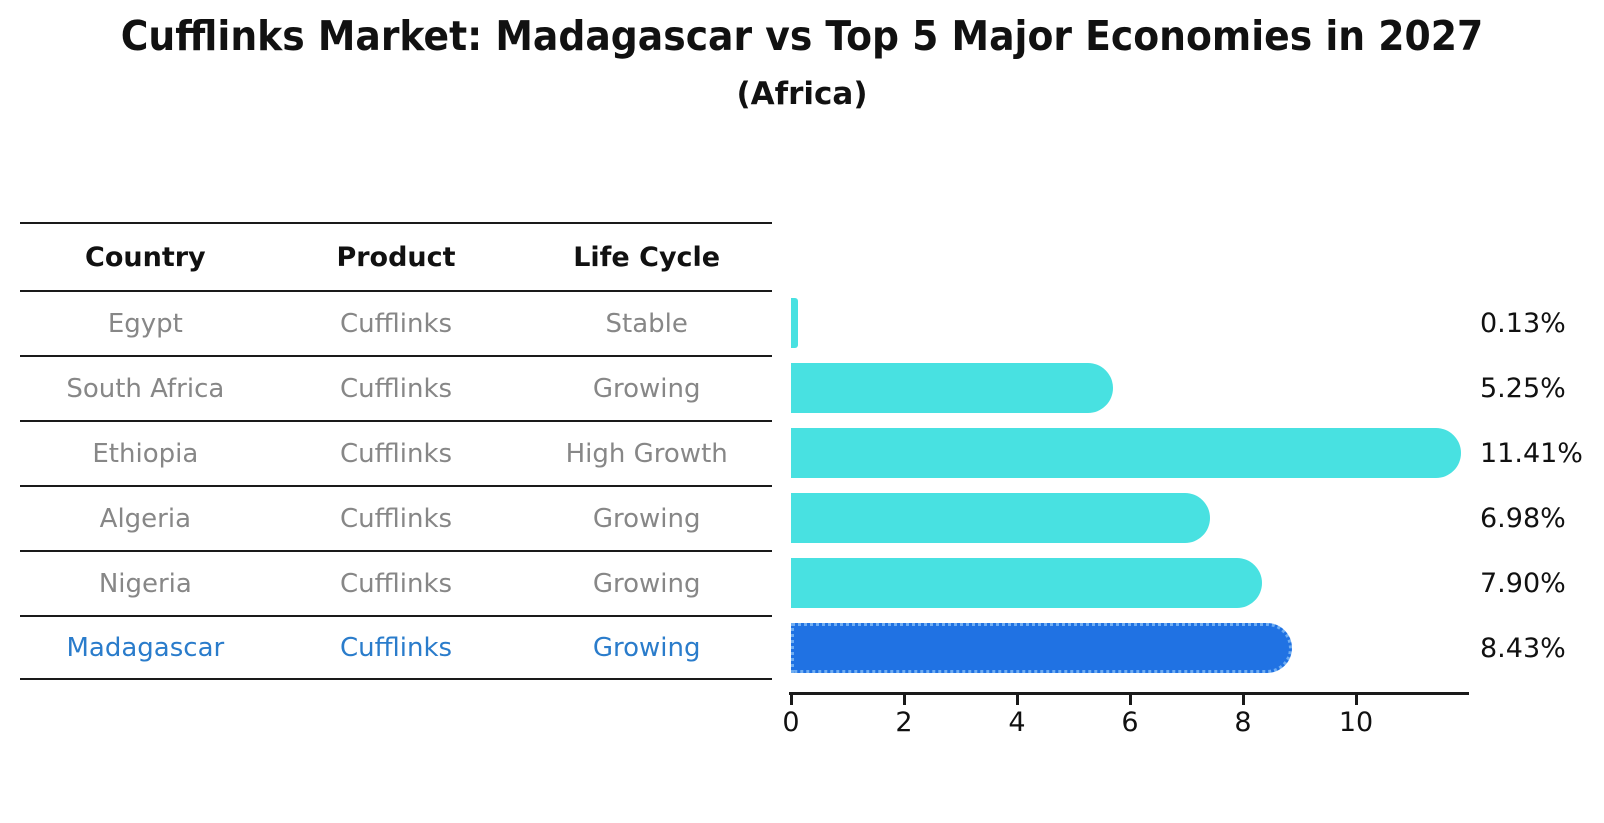 The height and width of the screenshot is (823, 1604). I want to click on table-header-product: Product, so click(396, 257).